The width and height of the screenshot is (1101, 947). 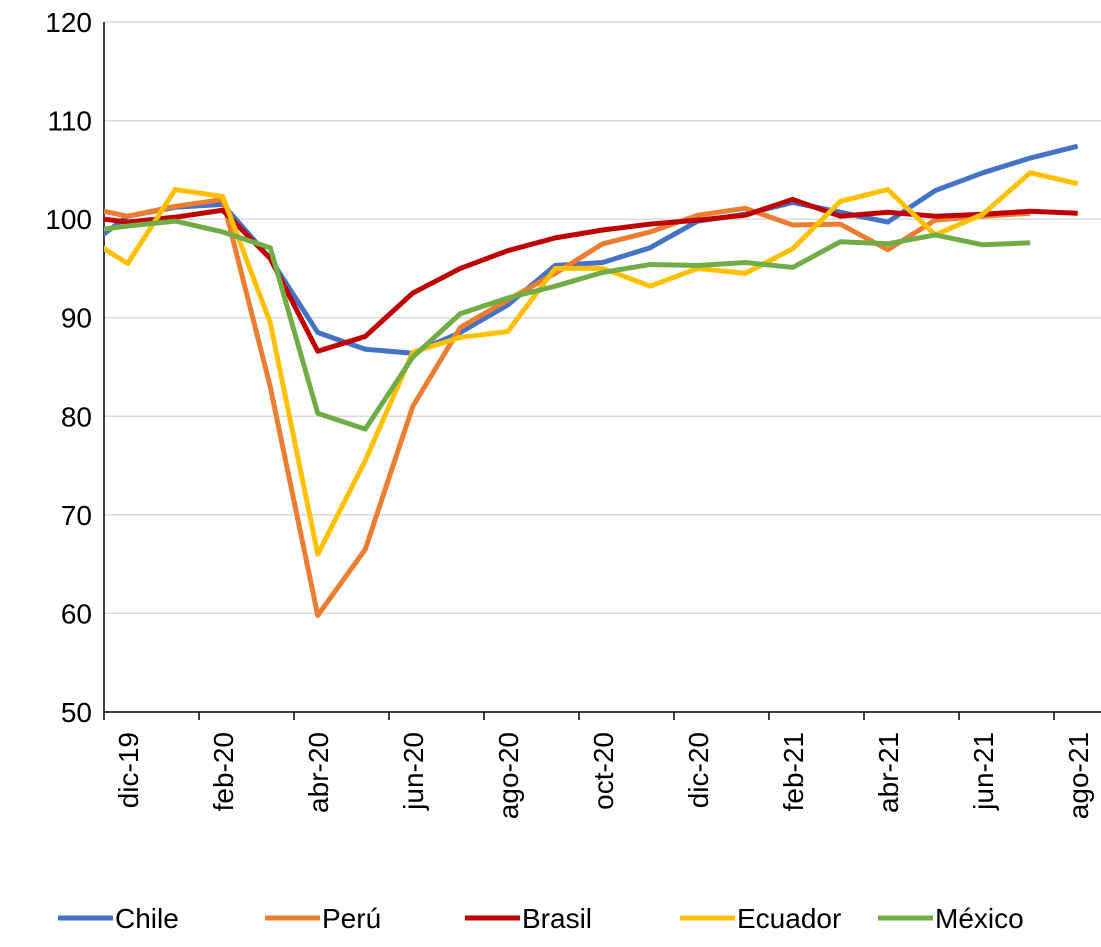 What do you see at coordinates (557, 918) in the screenshot?
I see `legend-label: Brasil` at bounding box center [557, 918].